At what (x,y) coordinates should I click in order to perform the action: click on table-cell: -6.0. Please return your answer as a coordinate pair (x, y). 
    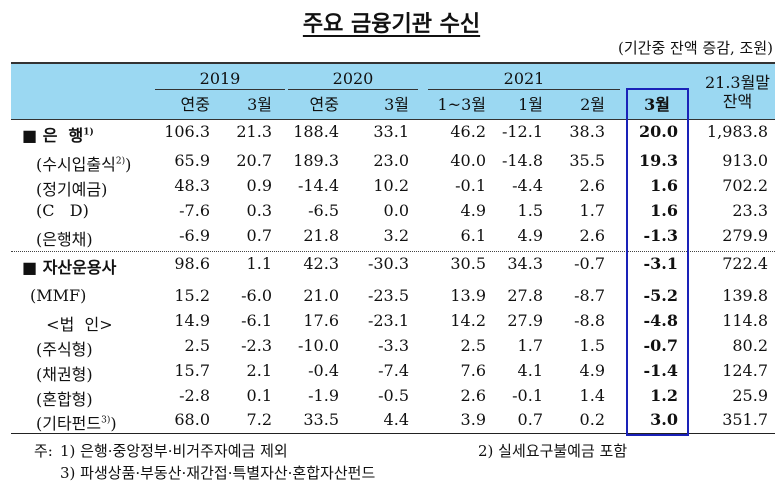
    Looking at the image, I should click on (256, 295).